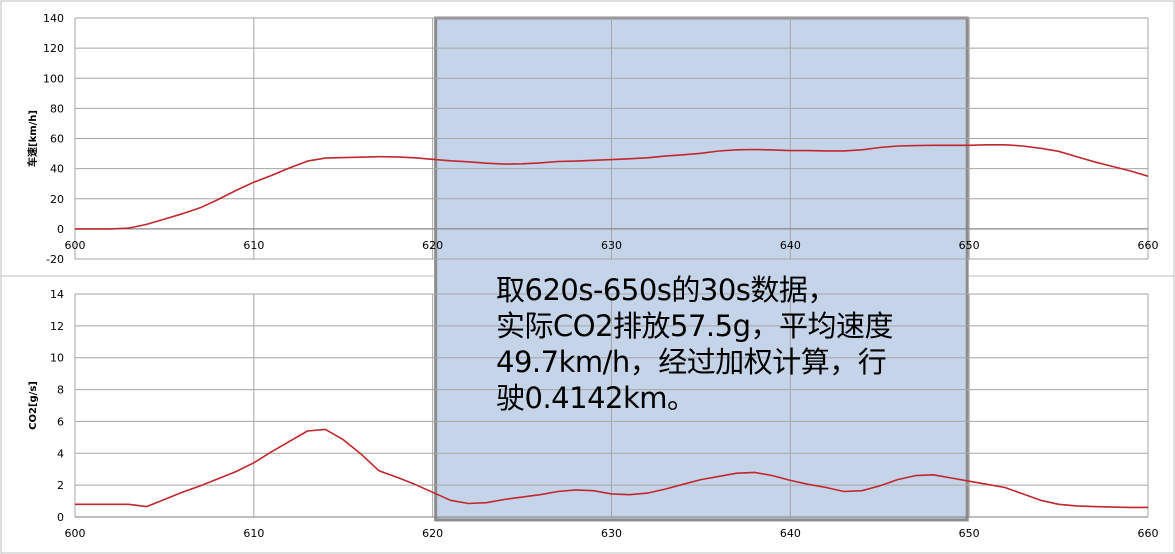 This screenshot has width=1175, height=554. I want to click on chart1-y-tick-label: 80, so click(57, 108).